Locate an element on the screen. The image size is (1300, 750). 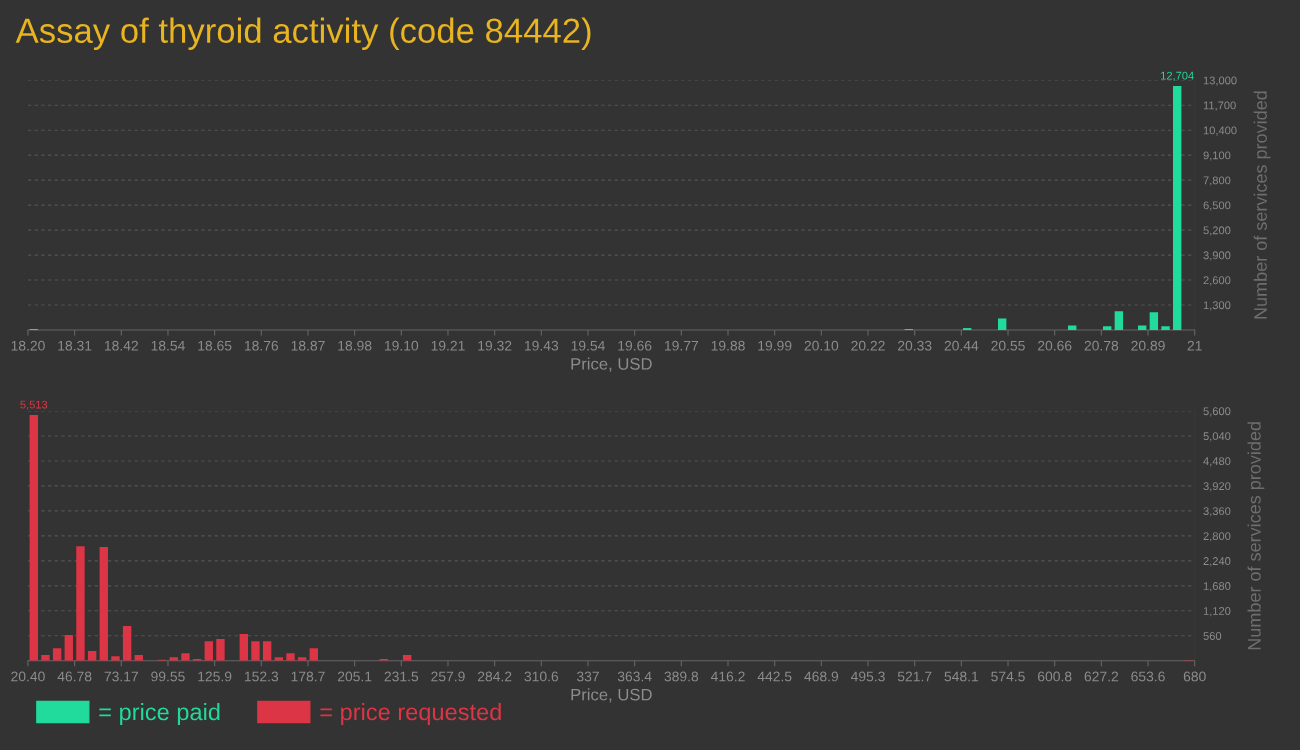
x-tick-label: 574.5 is located at coordinates (1008, 676).